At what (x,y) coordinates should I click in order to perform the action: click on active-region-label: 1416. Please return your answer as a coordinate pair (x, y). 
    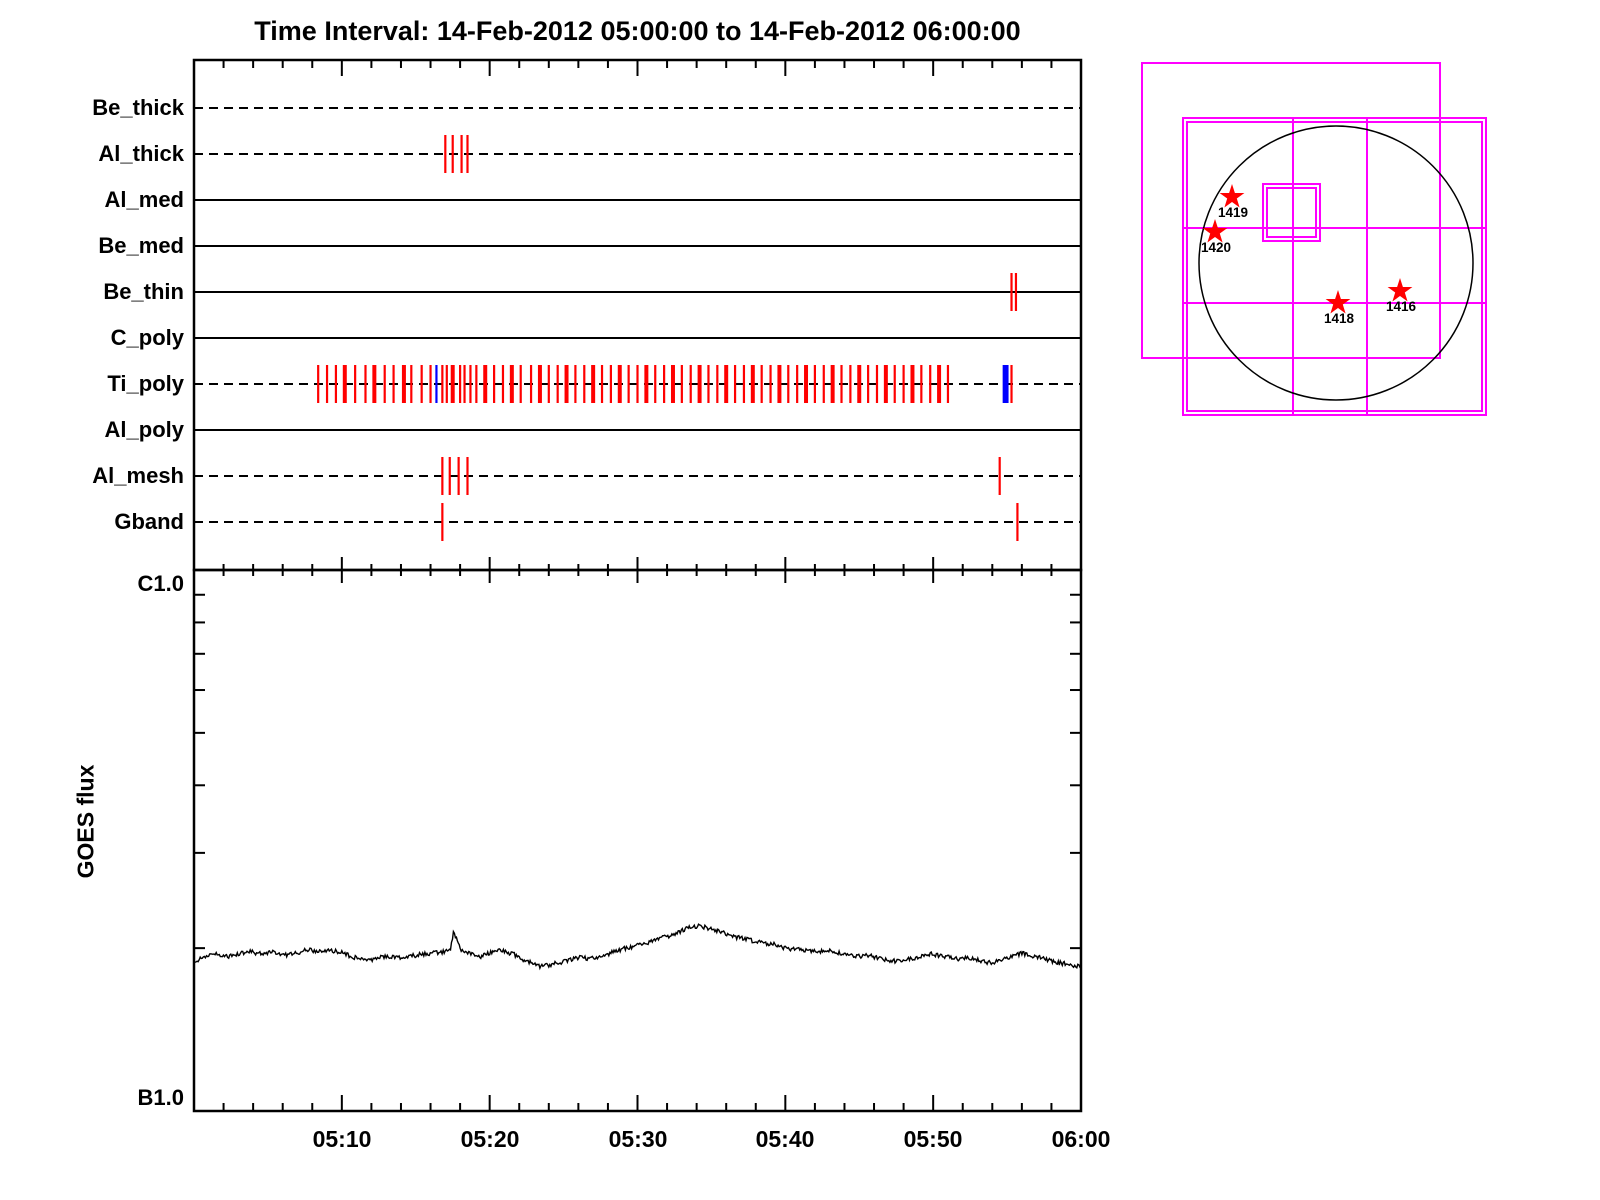
    Looking at the image, I should click on (1401, 306).